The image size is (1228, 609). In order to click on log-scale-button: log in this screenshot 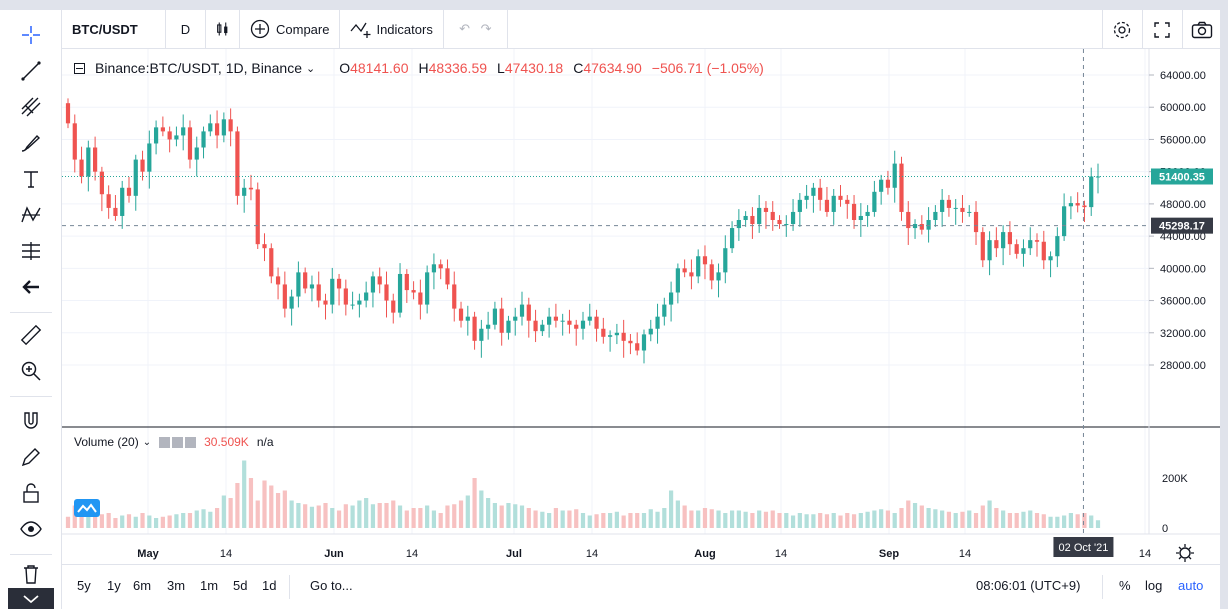, I will do `click(1154, 585)`.